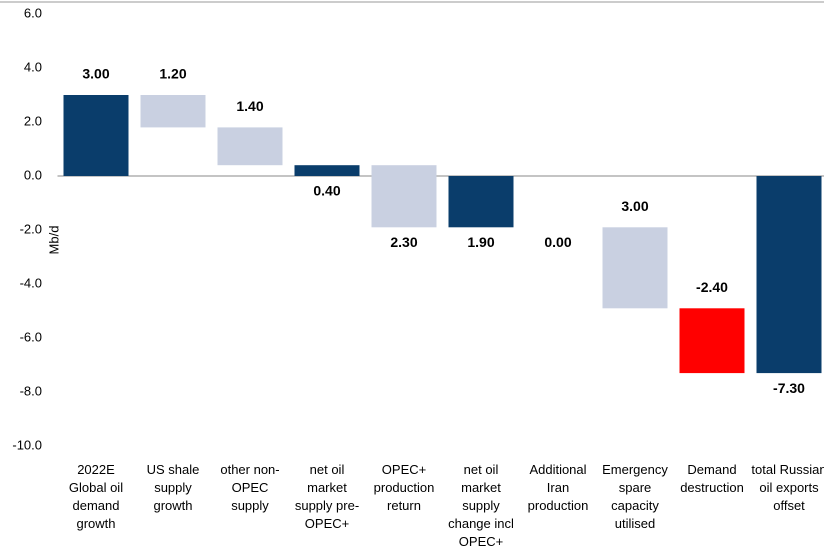 This screenshot has height=557, width=824. I want to click on value-label: -7.30, so click(789, 388).